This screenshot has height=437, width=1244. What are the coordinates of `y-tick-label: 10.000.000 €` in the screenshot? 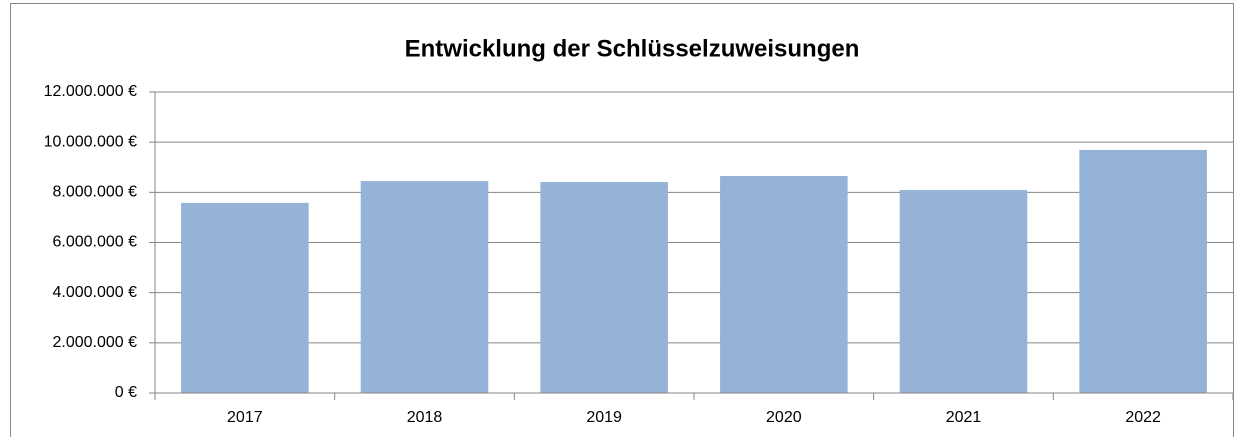 It's located at (91, 141).